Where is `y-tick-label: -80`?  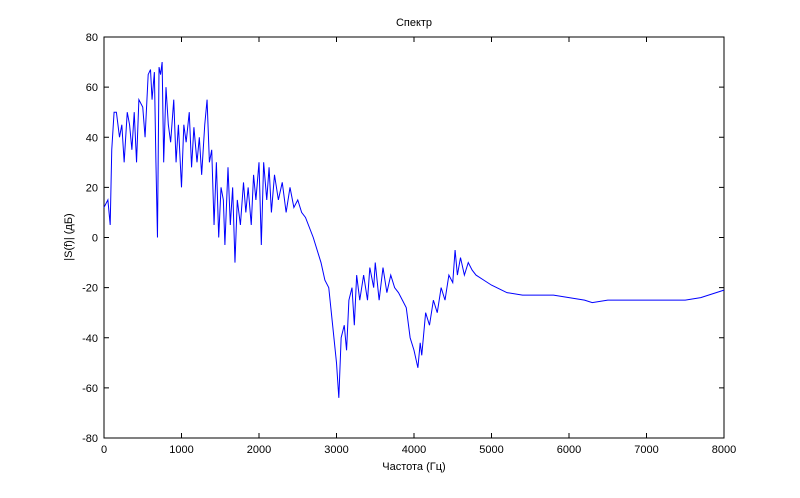 y-tick-label: -80 is located at coordinates (90, 439).